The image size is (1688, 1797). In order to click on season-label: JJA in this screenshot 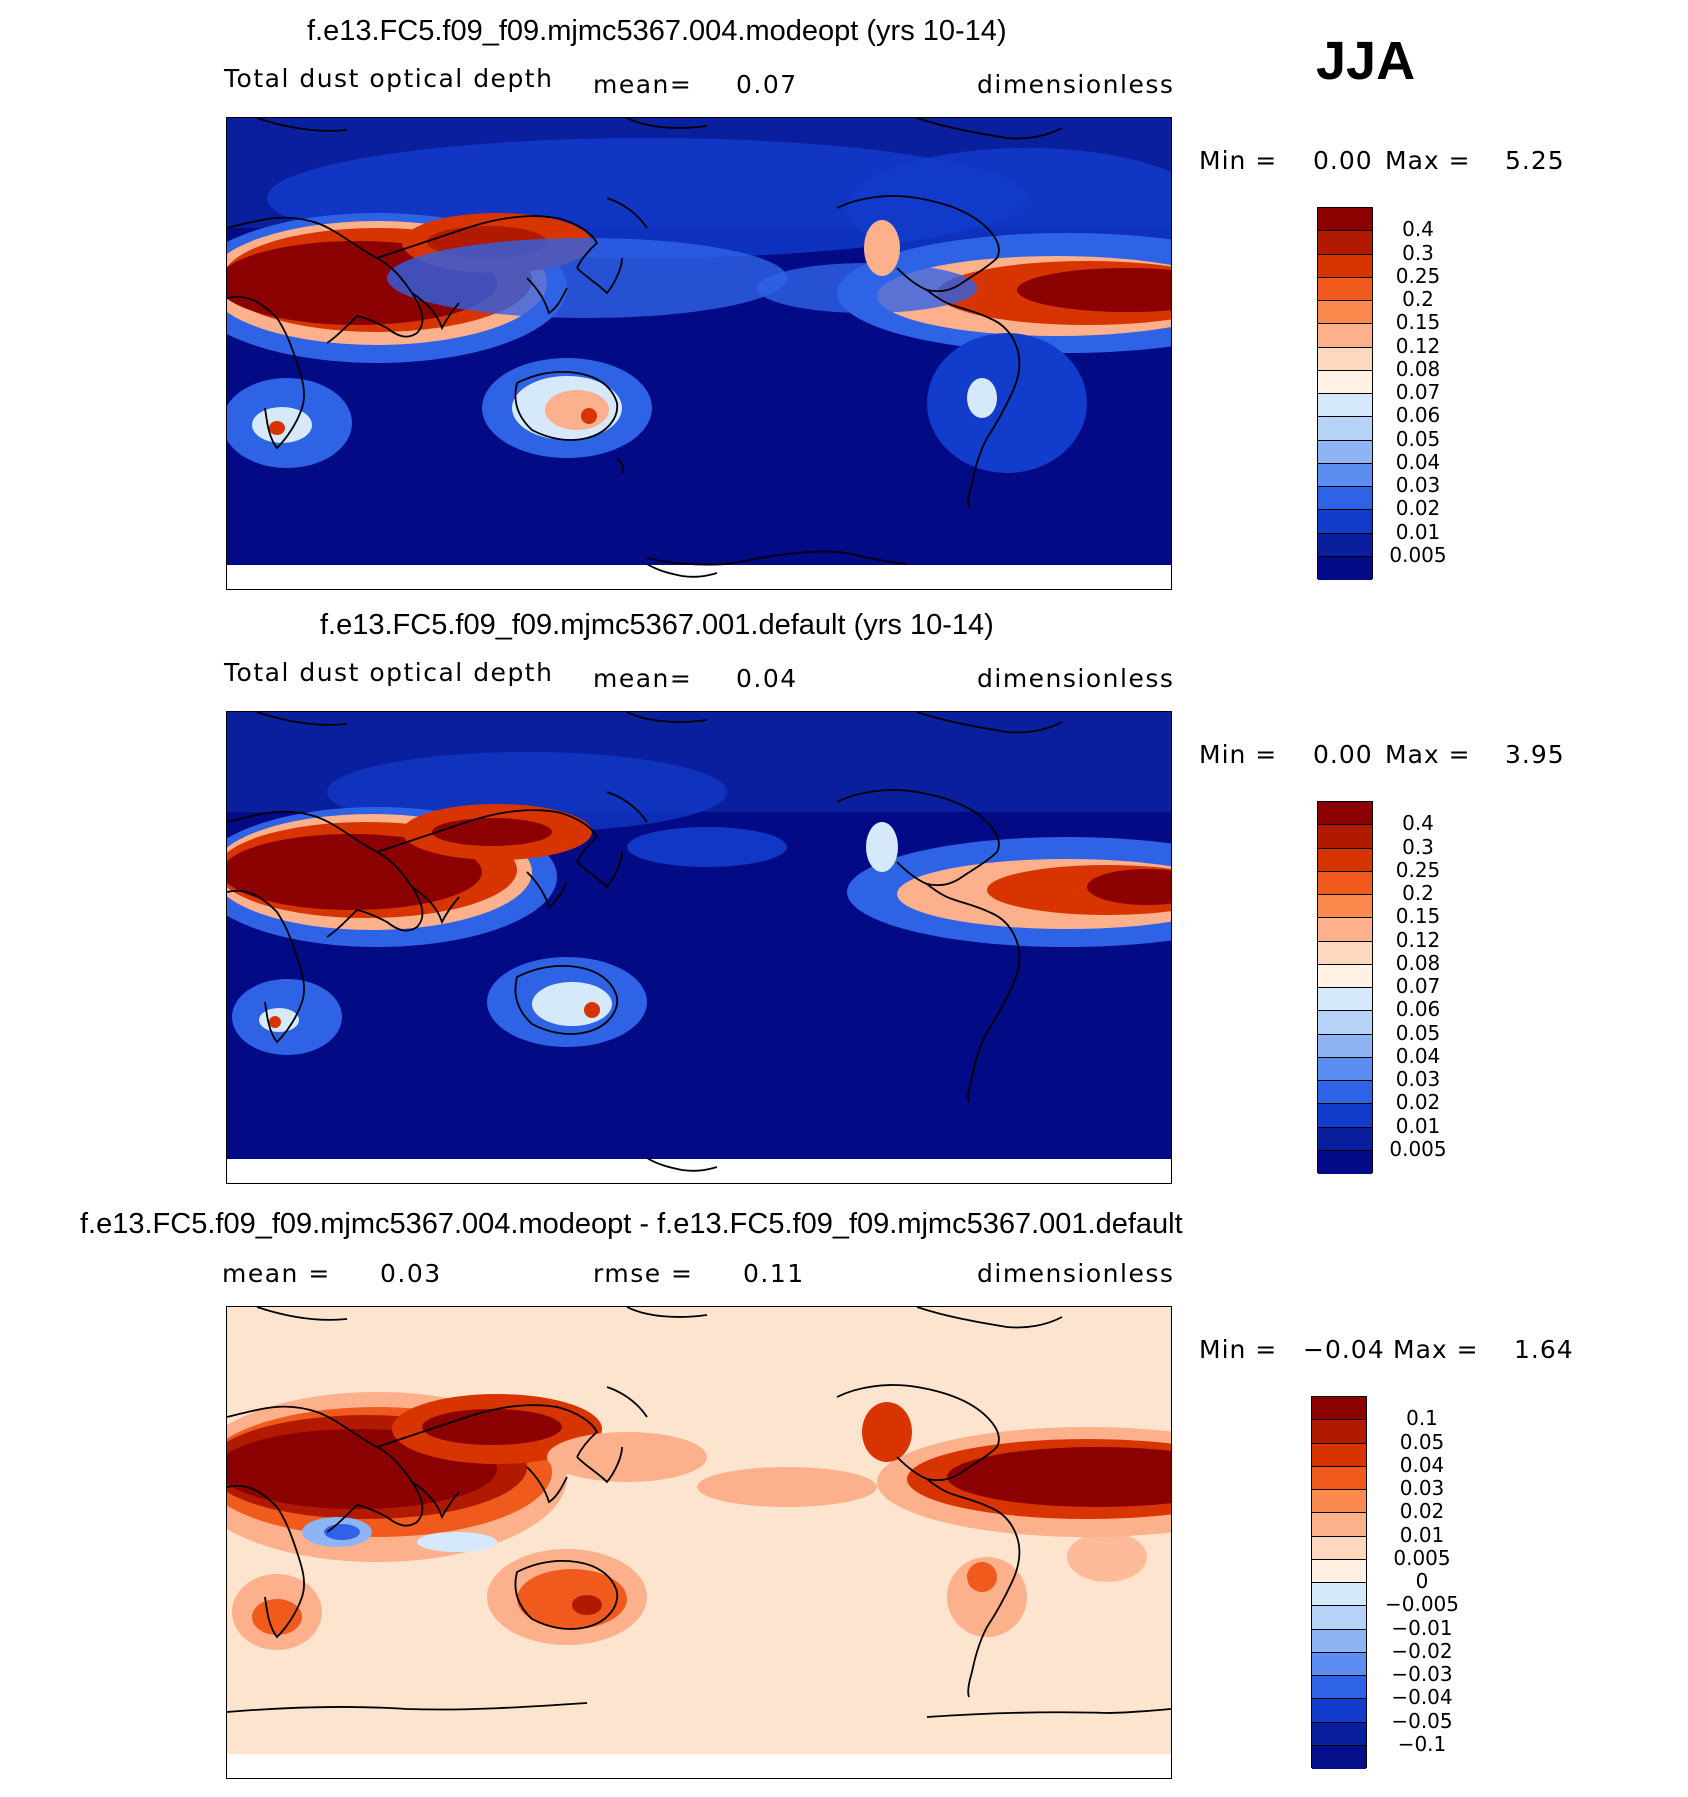, I will do `click(1366, 61)`.